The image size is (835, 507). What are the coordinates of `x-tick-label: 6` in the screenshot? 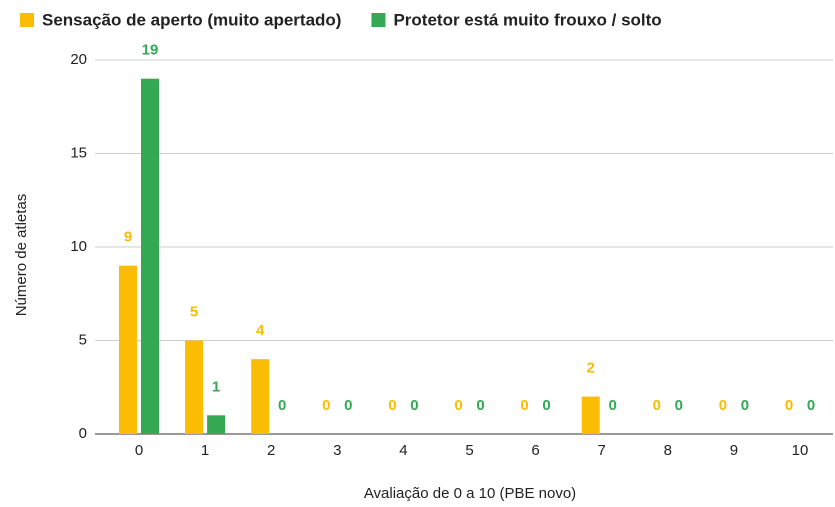 It's located at (535, 450).